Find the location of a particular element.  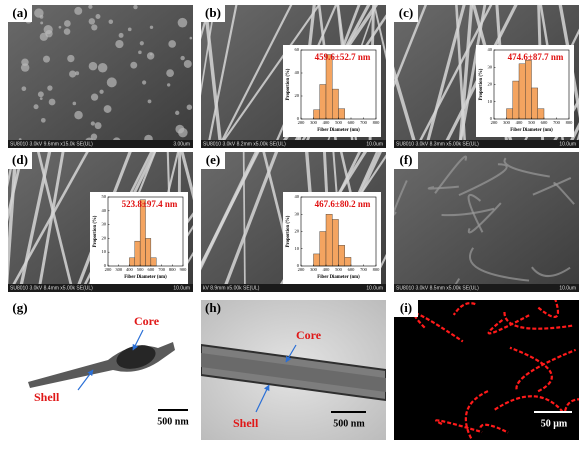

info-text: SU8010 3.0kV 8.2mm x5.00k SE(UL) is located at coordinates (244, 144).